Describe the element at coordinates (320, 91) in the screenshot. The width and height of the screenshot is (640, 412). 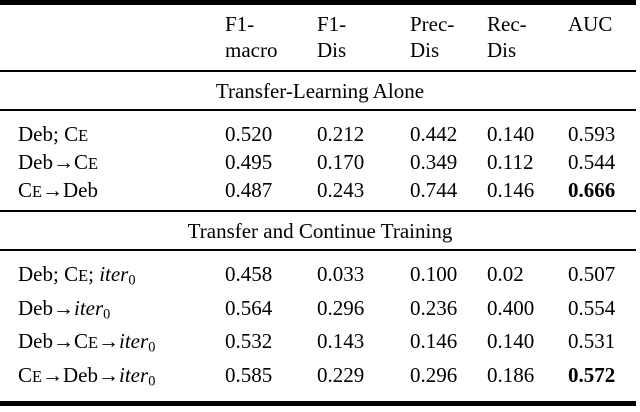
I see `section-title-transfer-learning-alone: Transfer-Learning Alone` at that location.